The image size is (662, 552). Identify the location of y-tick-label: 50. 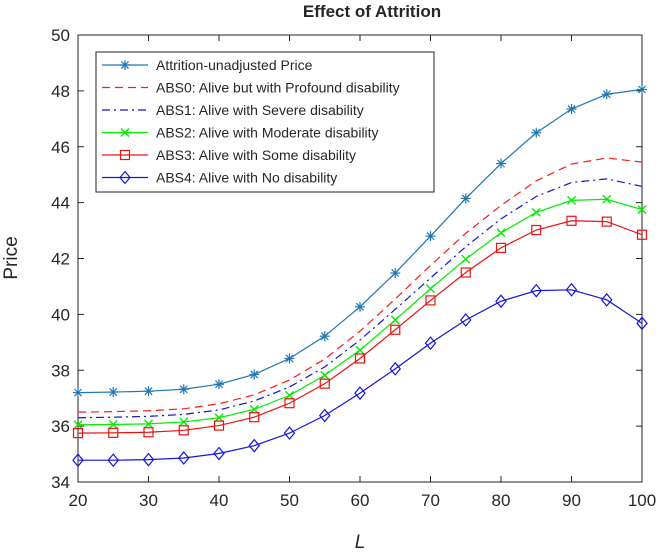
(60, 35).